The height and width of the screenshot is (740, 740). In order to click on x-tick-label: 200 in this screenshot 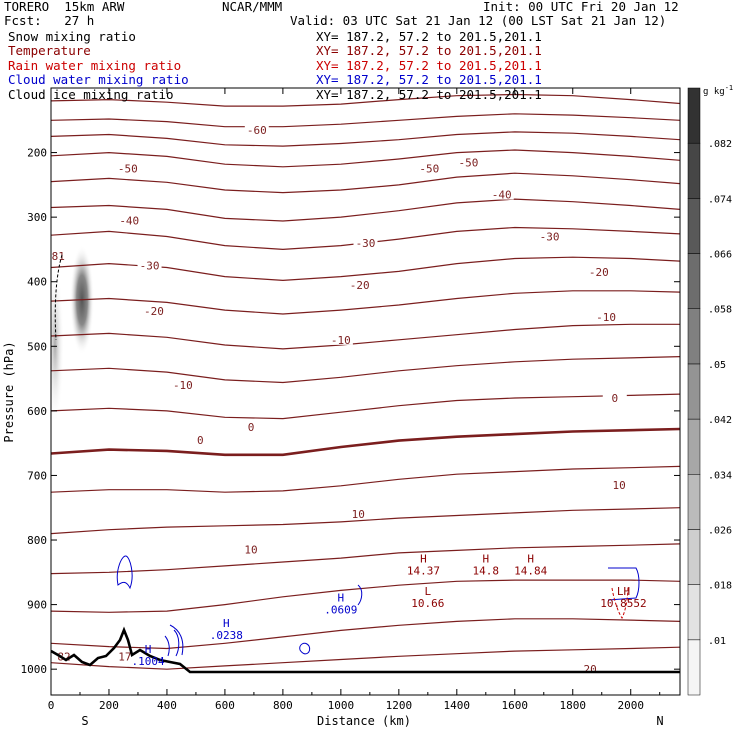, I will do `click(109, 705)`.